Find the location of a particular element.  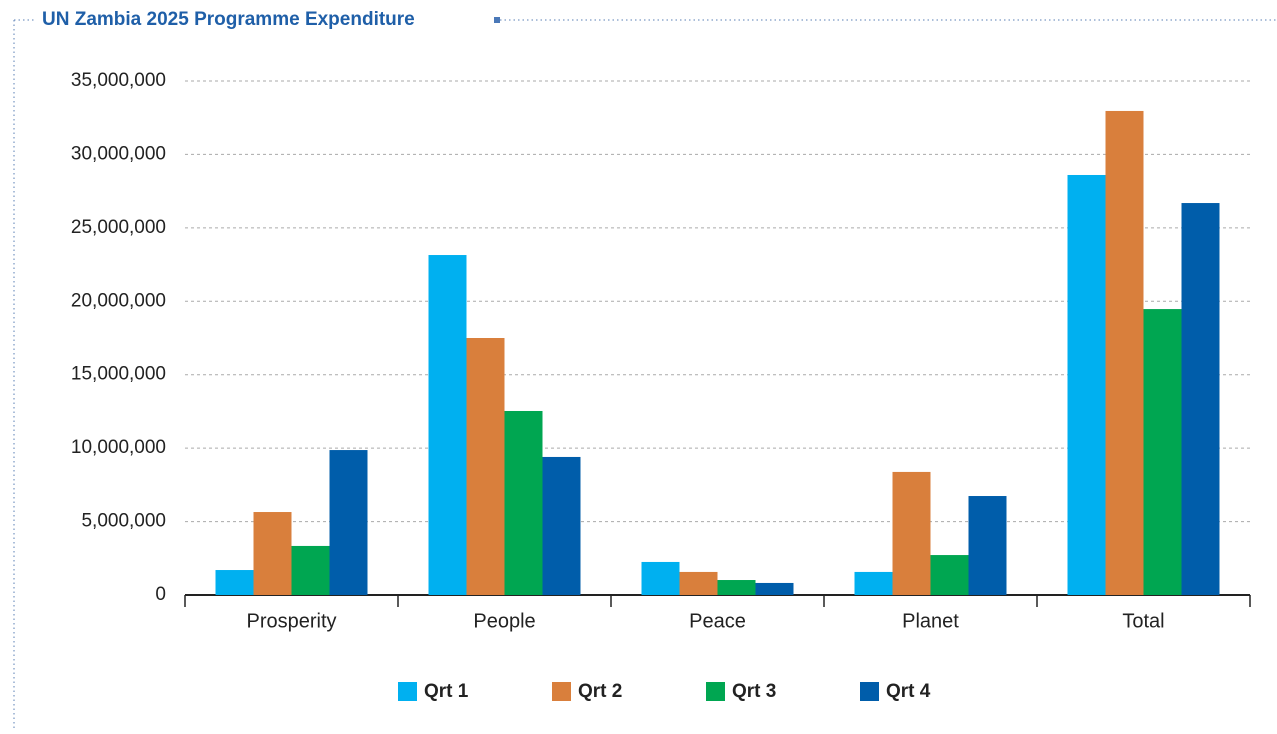

x-tick-label: Total is located at coordinates (1143, 621).